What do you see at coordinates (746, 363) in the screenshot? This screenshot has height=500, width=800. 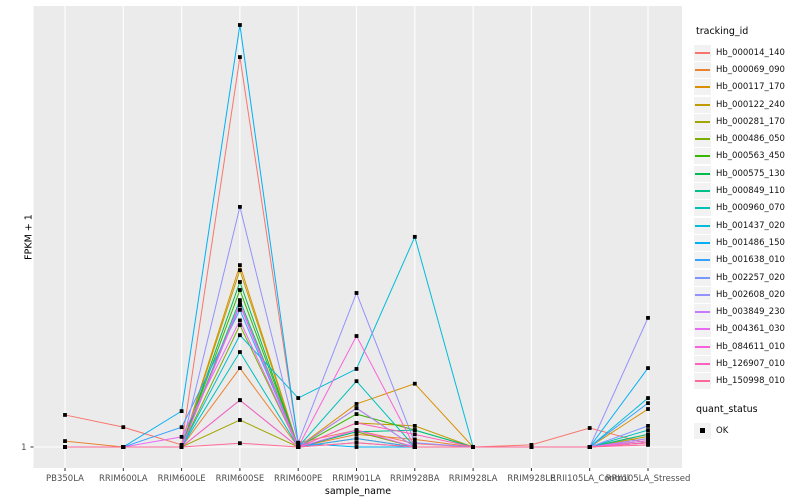 I see `legend-item-Hb_126907_010: Hb_126907_010` at bounding box center [746, 363].